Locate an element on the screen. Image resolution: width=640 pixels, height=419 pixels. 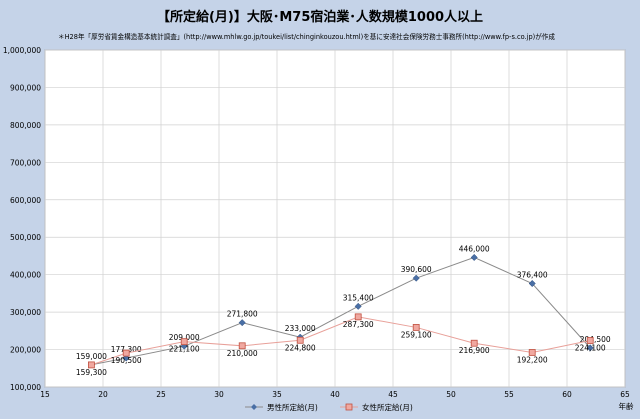
data-label-female: 287,300 is located at coordinates (358, 324).